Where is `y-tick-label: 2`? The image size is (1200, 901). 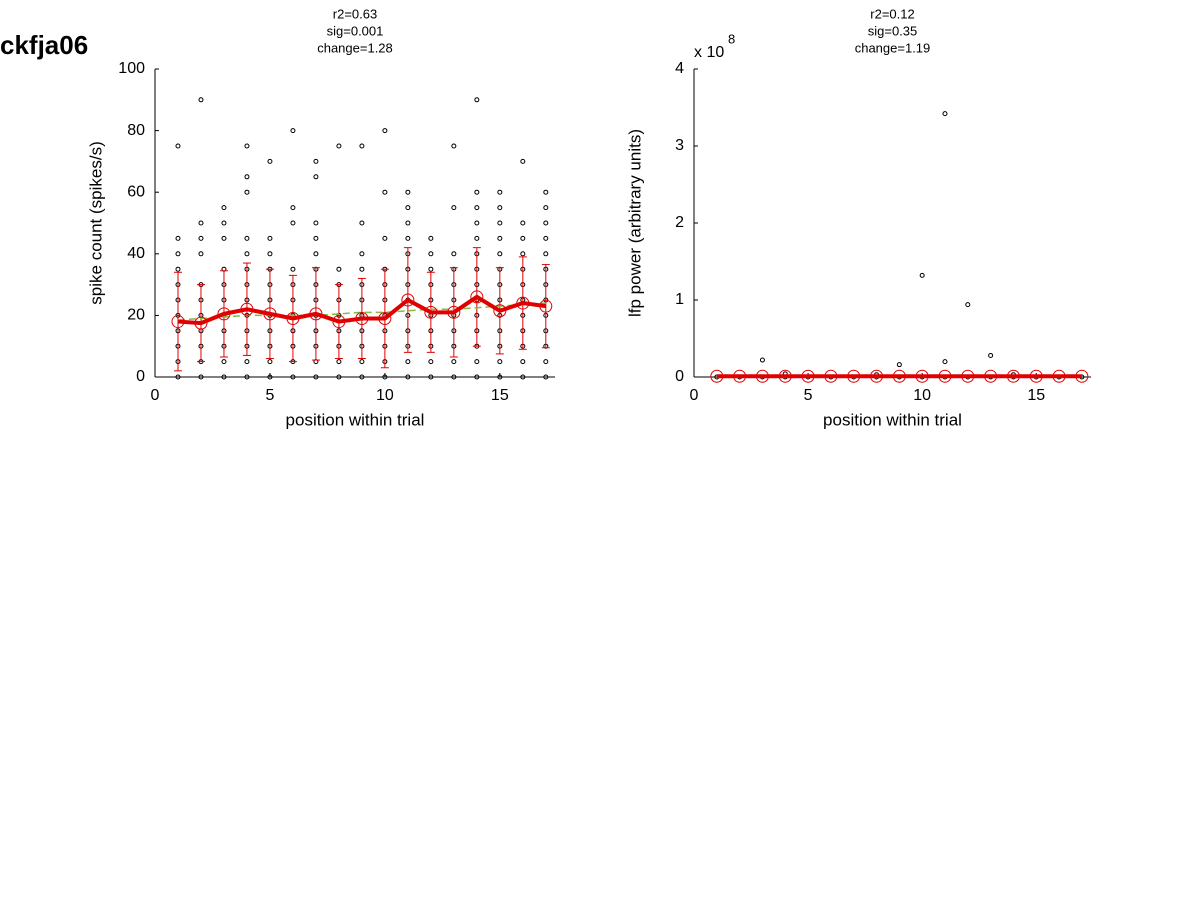 y-tick-label: 2 is located at coordinates (679, 222).